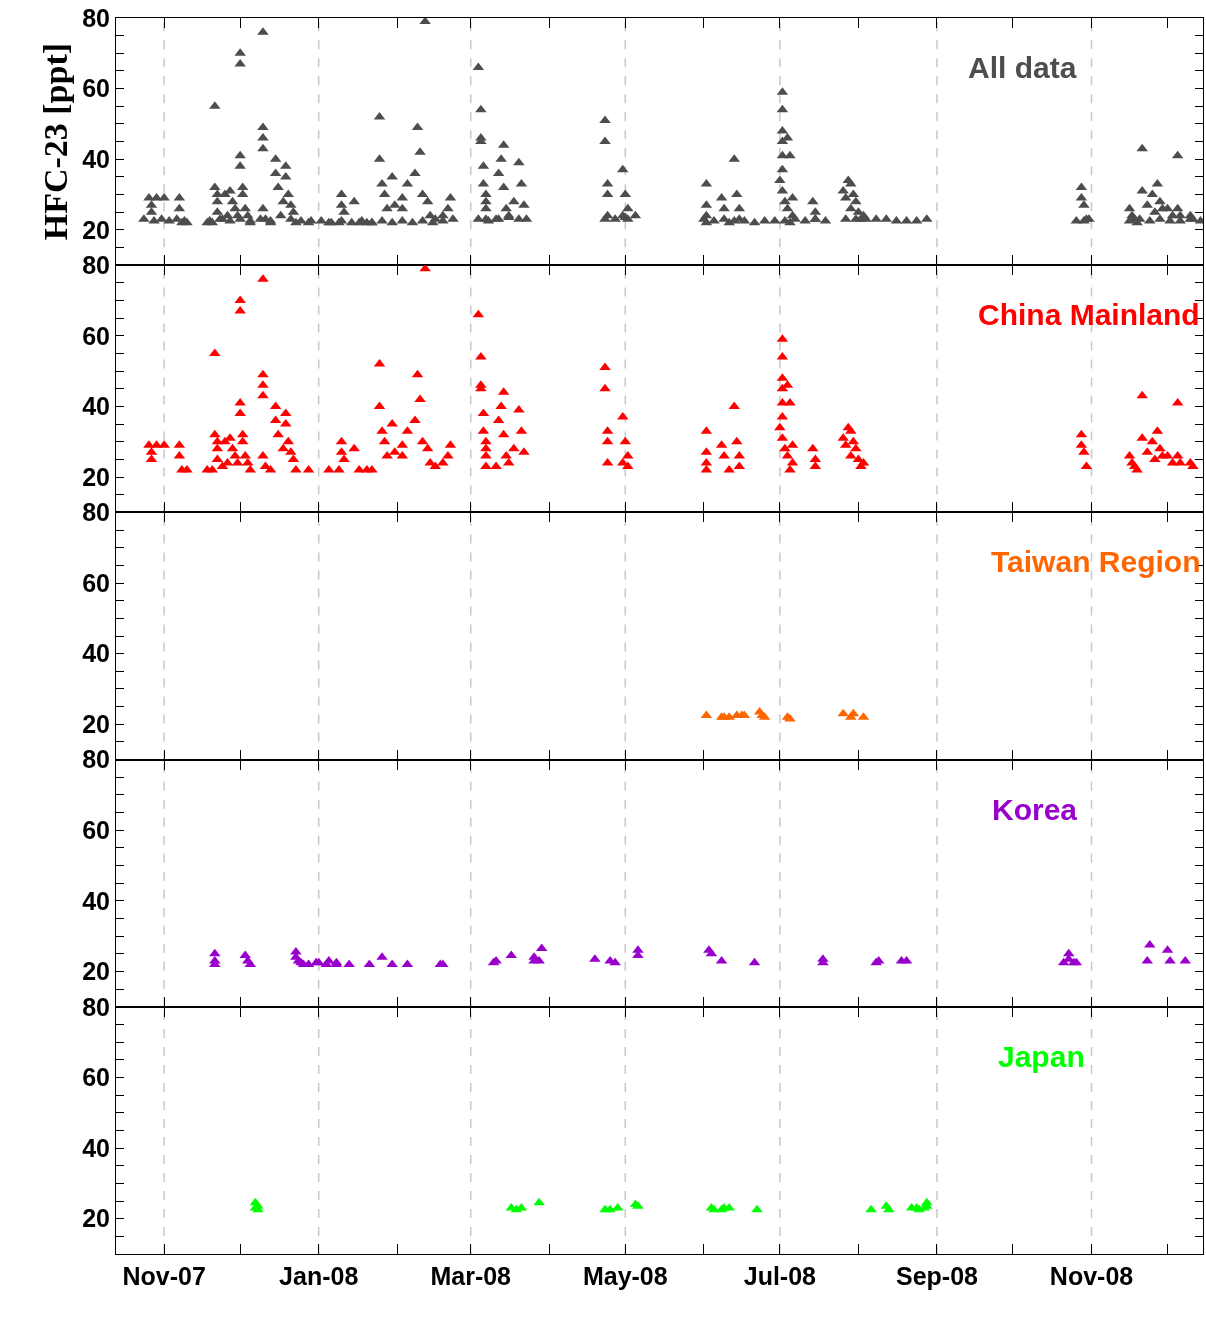  I want to click on x-tick-label: Sep-08, so click(937, 1276).